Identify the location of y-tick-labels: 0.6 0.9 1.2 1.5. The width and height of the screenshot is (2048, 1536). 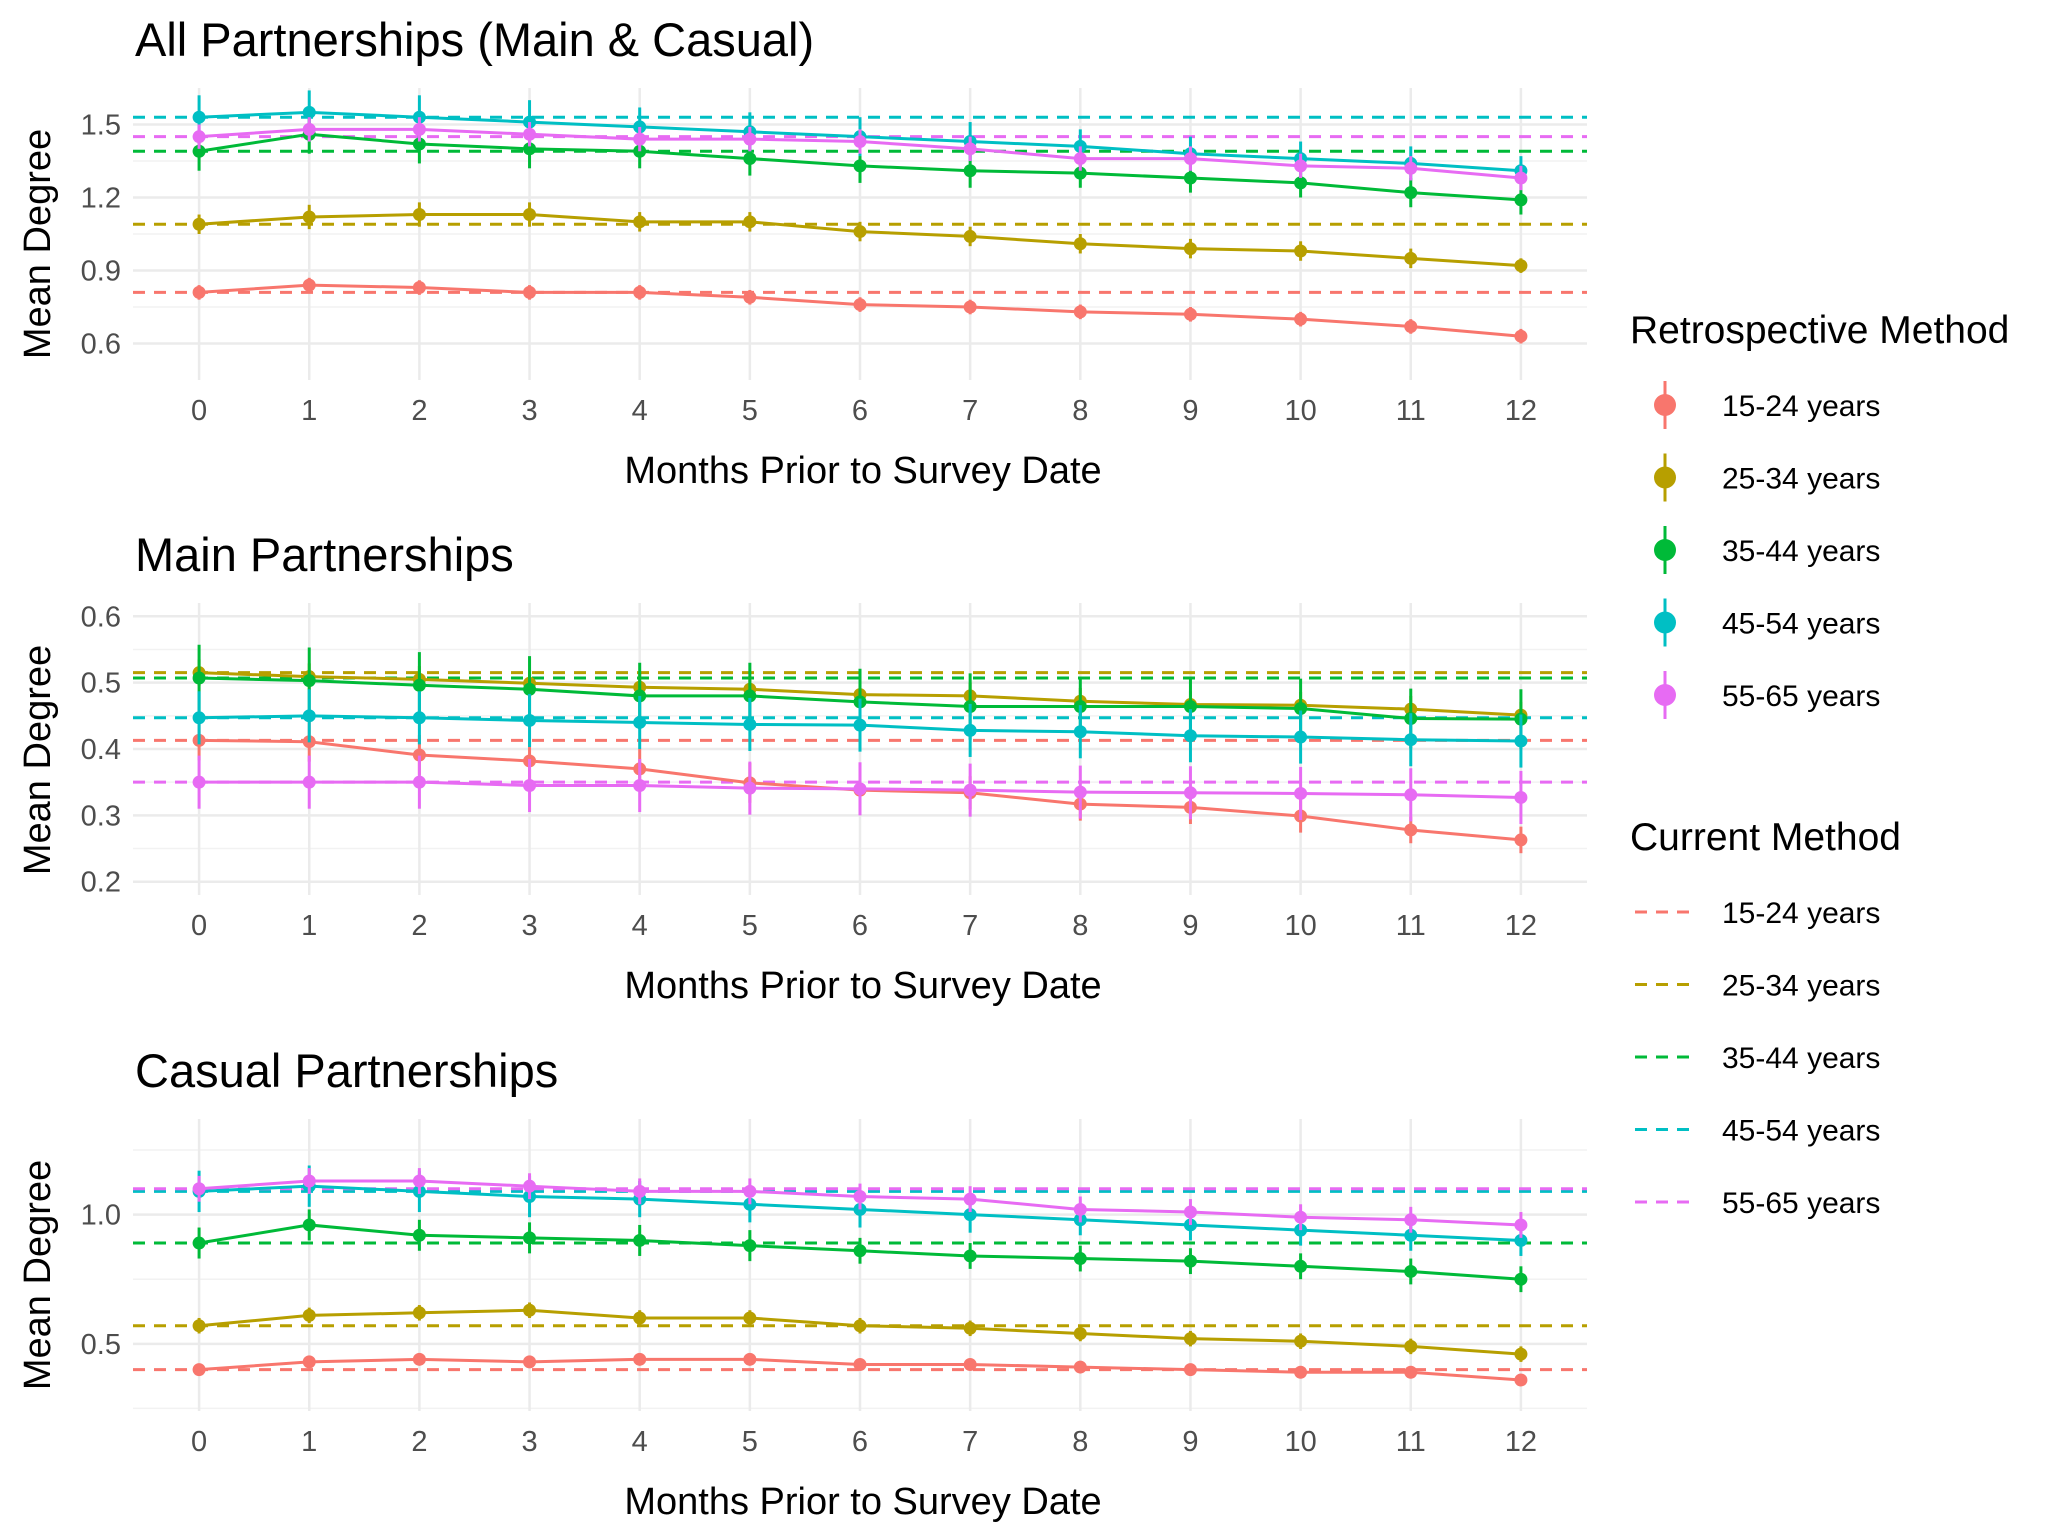
(101, 235).